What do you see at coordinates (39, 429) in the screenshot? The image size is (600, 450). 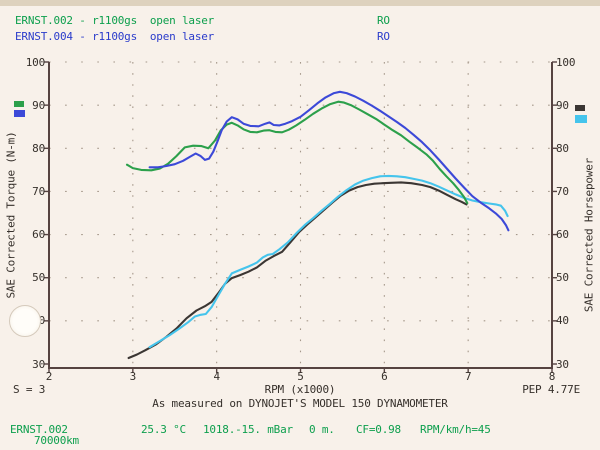 I see `footer-file: ERNST.002` at bounding box center [39, 429].